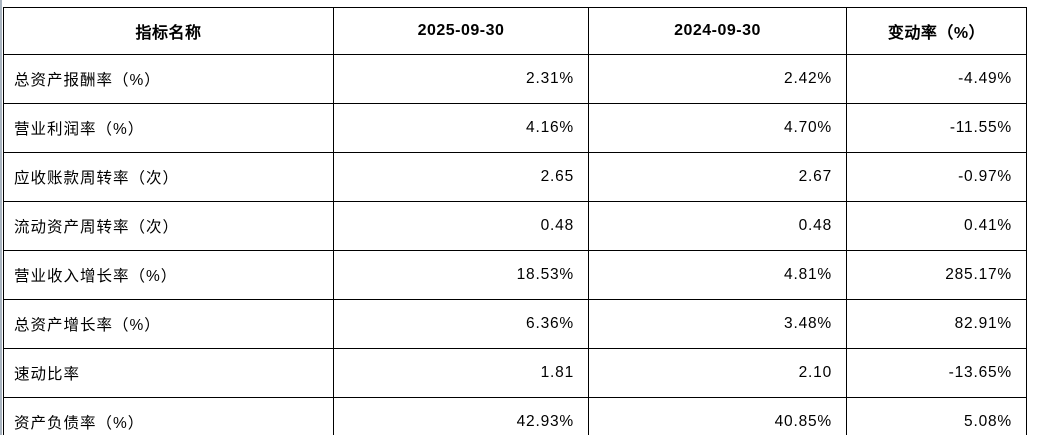  I want to click on table-row: 营业收入增长率（%） 18.53% 4.81% 285.17%, so click(515, 275).